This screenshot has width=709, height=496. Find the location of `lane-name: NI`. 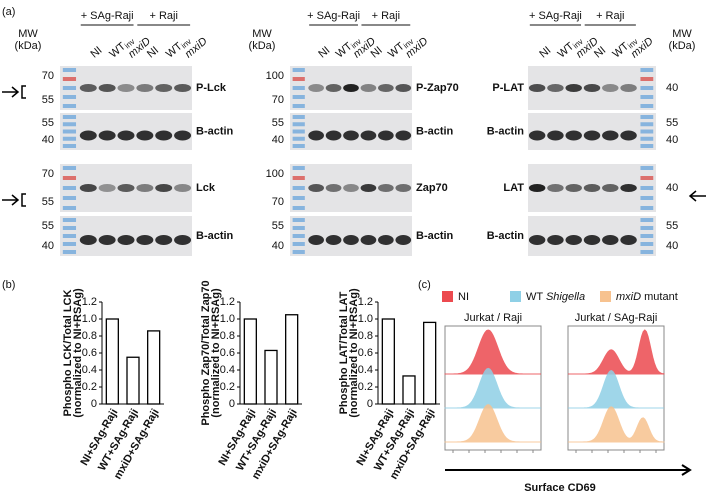

lane-name: NI is located at coordinates (324, 52).